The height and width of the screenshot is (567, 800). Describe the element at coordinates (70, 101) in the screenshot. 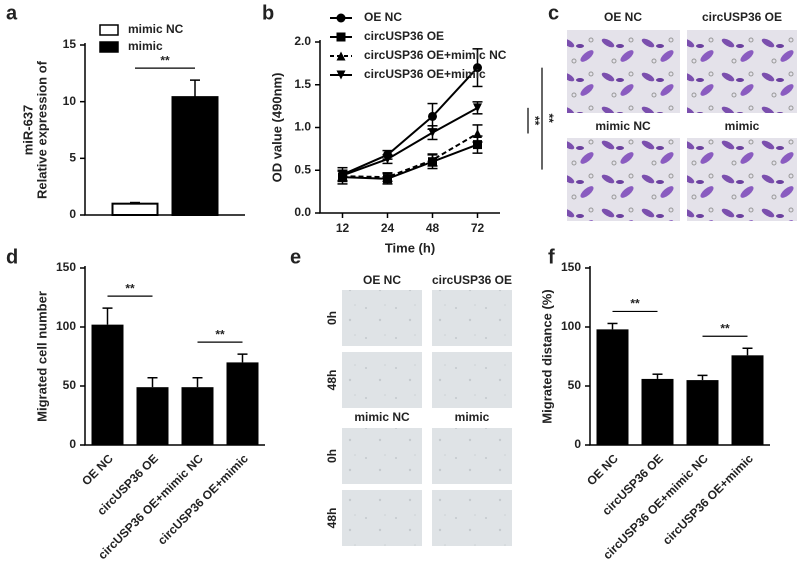

I see `y-tick-label: 10` at that location.